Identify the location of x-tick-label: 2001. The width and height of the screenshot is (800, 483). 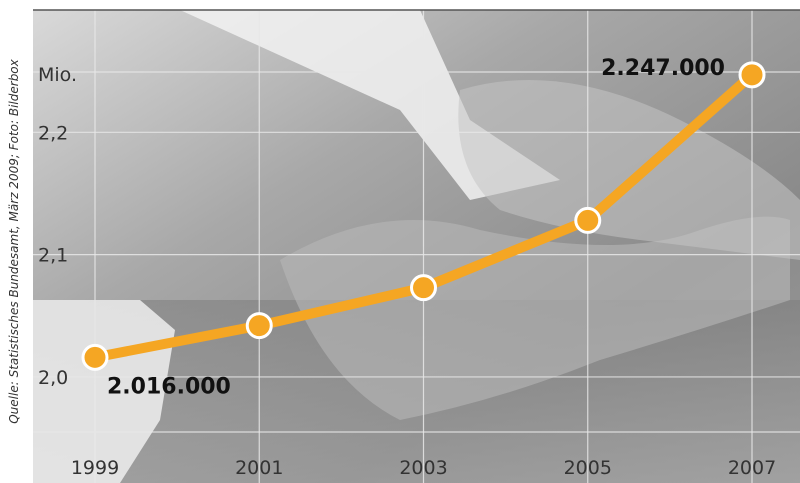
(259, 468).